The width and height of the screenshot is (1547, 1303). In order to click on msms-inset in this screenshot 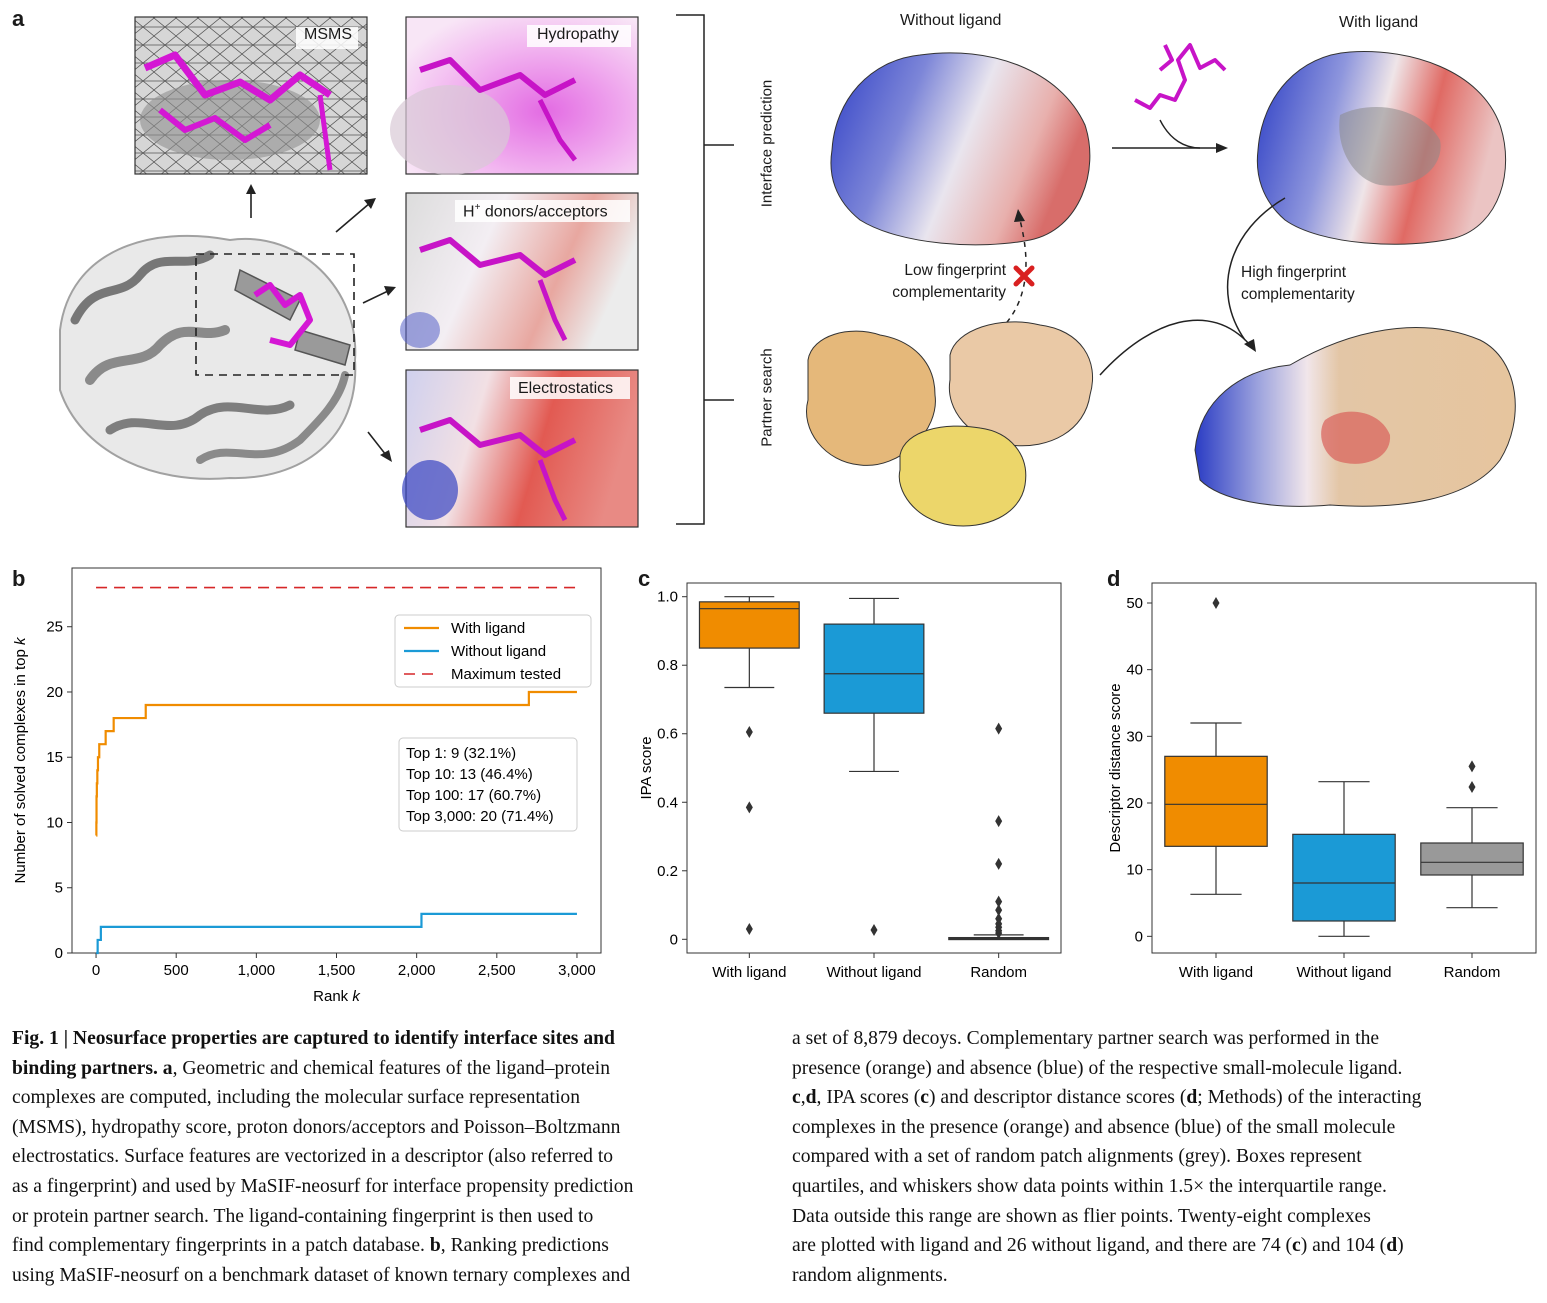, I will do `click(251, 95)`.